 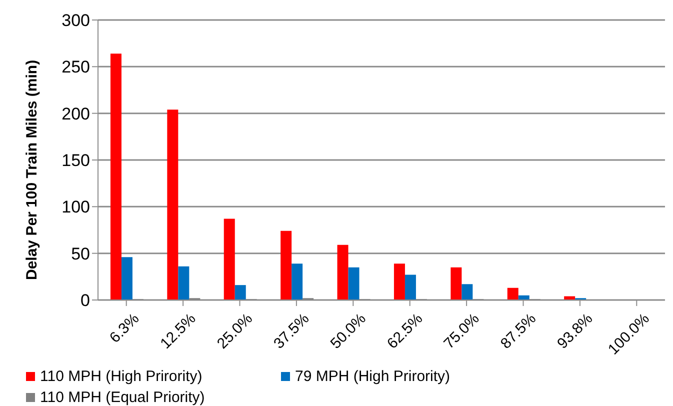 What do you see at coordinates (76, 207) in the screenshot?
I see `y-tick-label: 100` at bounding box center [76, 207].